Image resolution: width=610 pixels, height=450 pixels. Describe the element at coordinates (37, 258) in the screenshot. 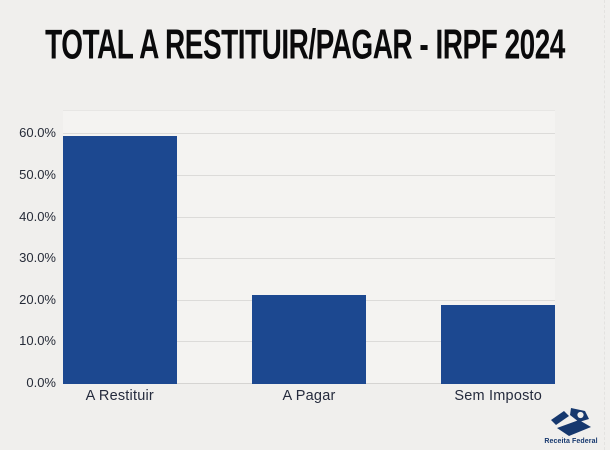

I see `y-tick-label-30: 30.0%` at that location.